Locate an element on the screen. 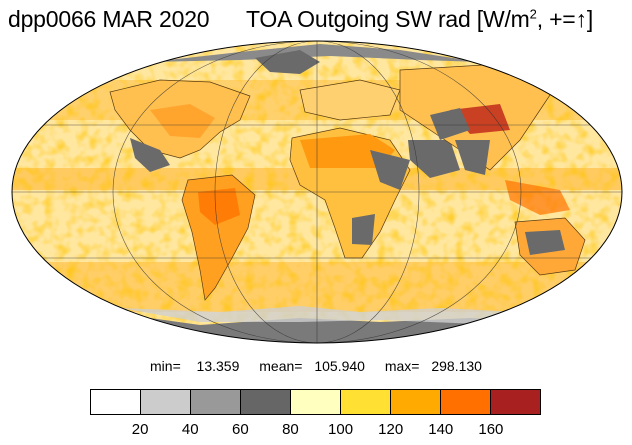 This screenshot has height=445, width=632. antarctica-edge is located at coordinates (340, 315).